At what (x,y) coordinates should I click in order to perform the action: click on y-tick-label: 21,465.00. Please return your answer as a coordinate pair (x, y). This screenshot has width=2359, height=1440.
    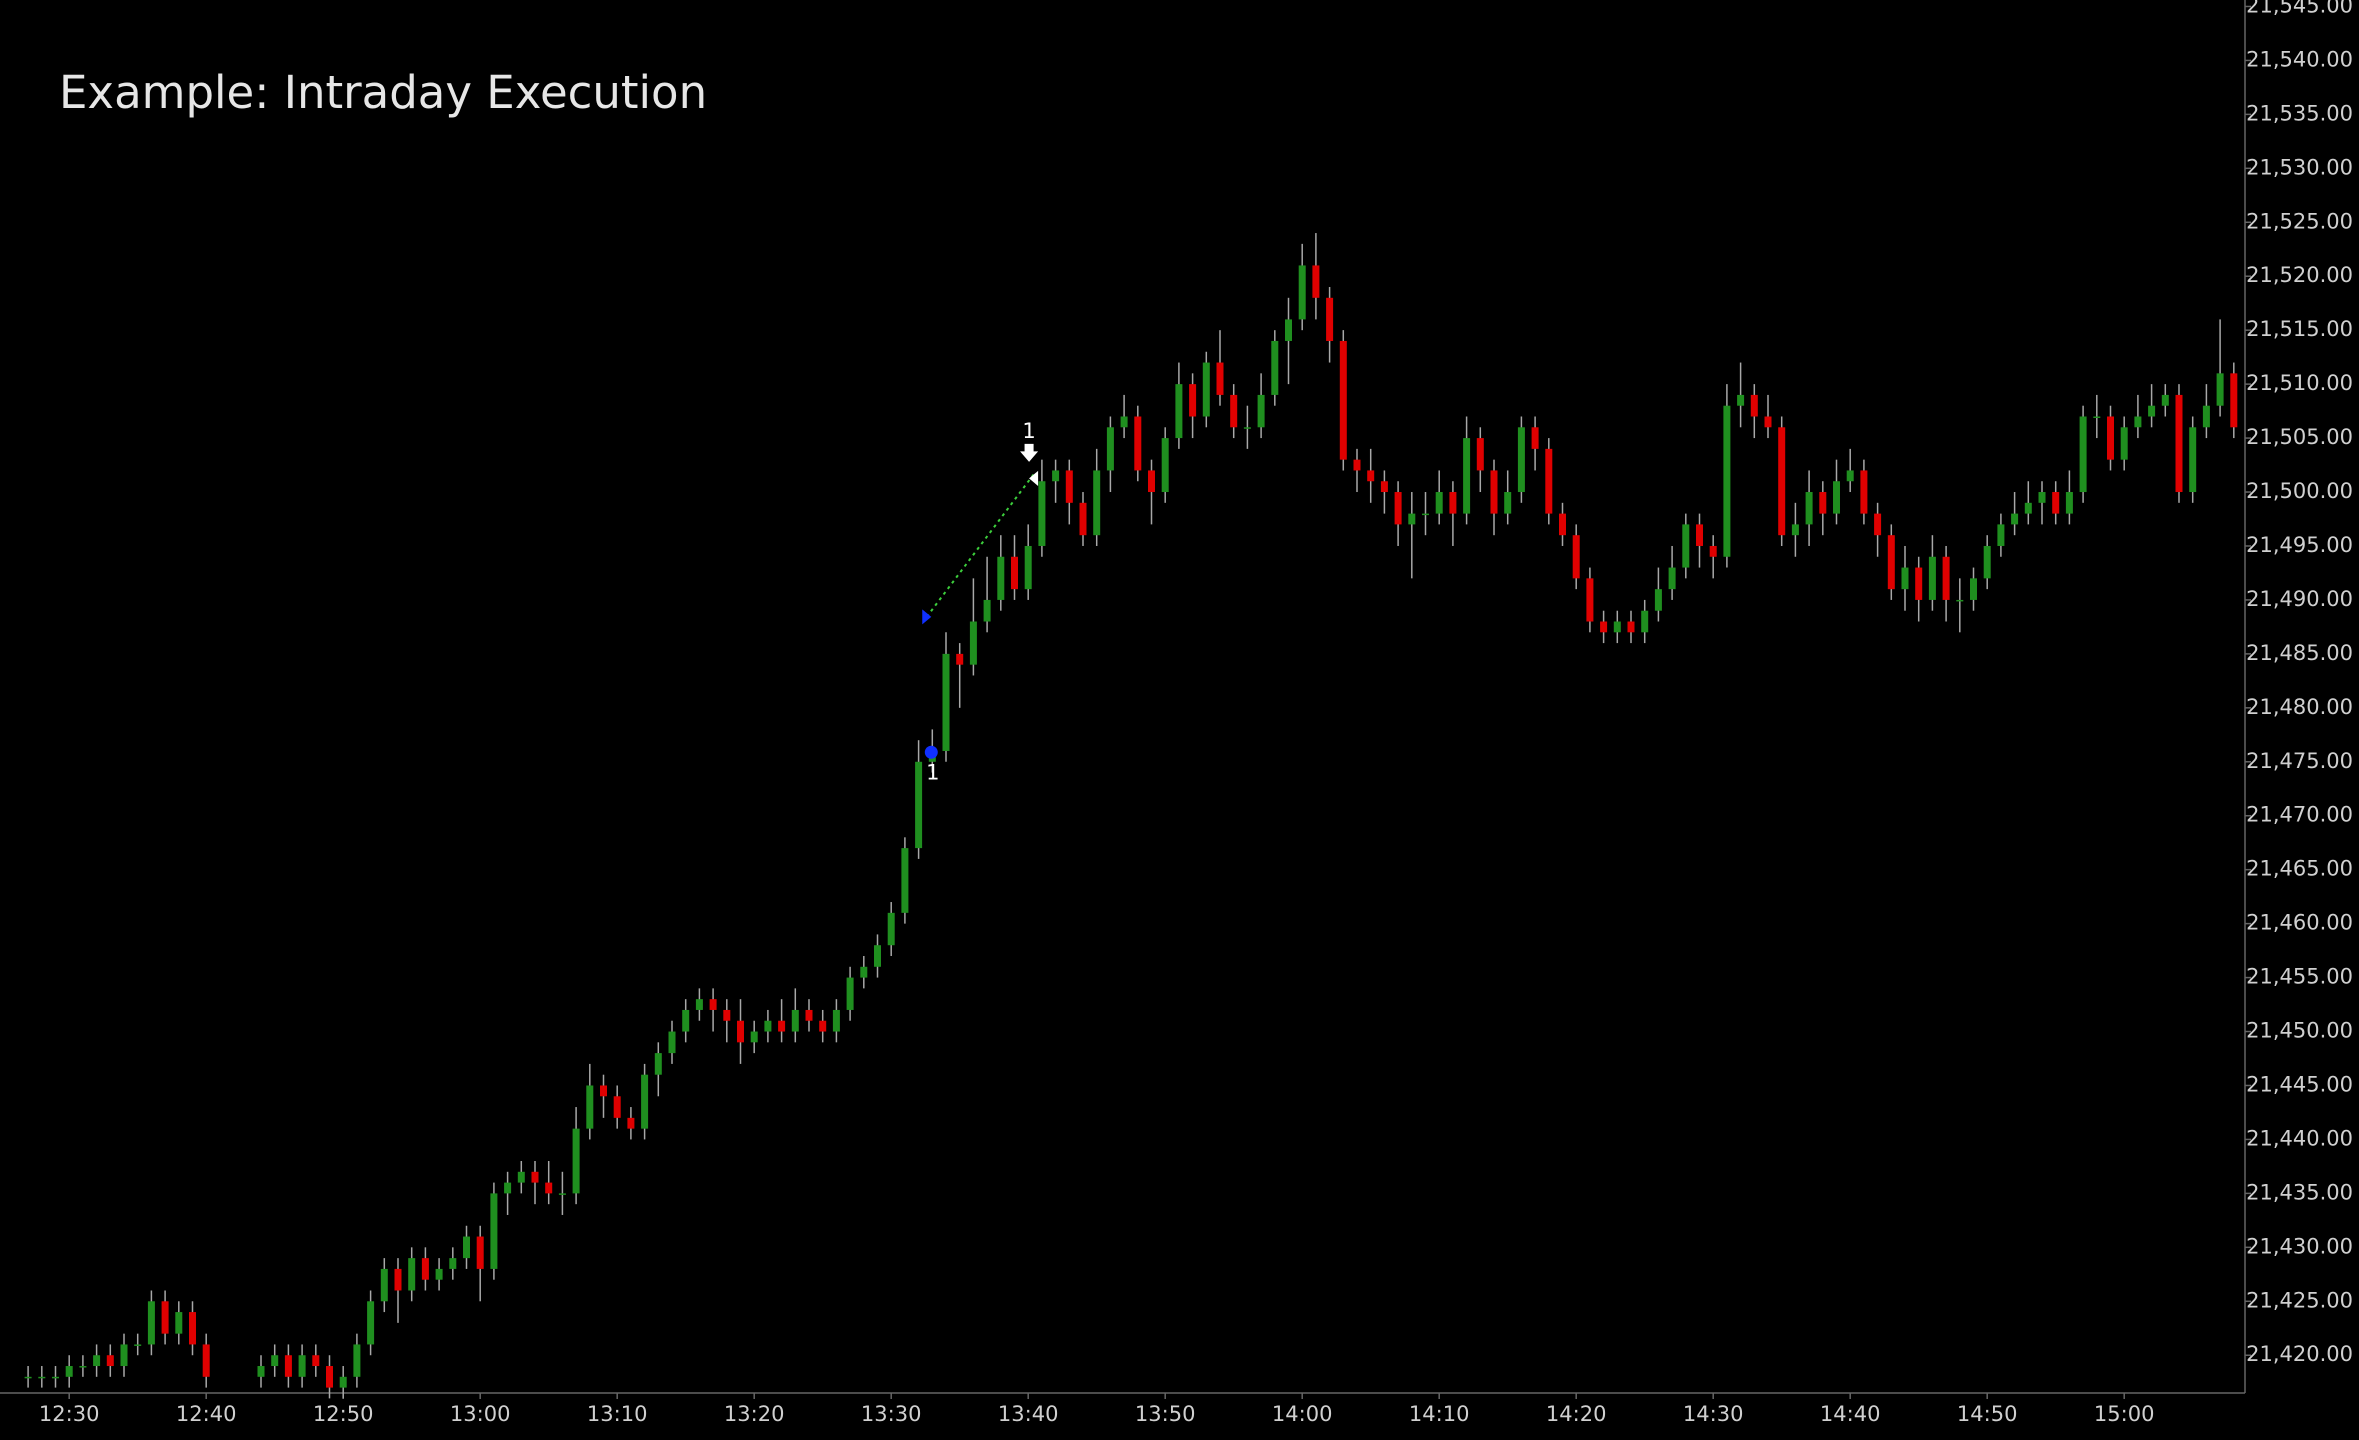
    Looking at the image, I should click on (2299, 869).